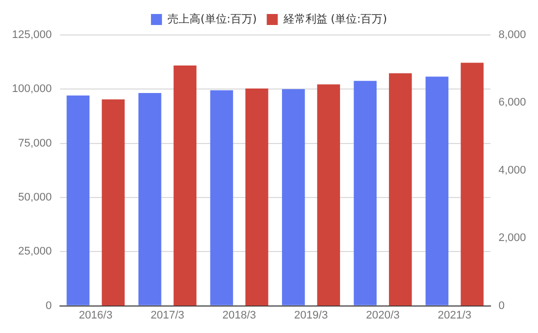  Describe the element at coordinates (35, 252) in the screenshot. I see `y-tick-label: 25,000` at that location.